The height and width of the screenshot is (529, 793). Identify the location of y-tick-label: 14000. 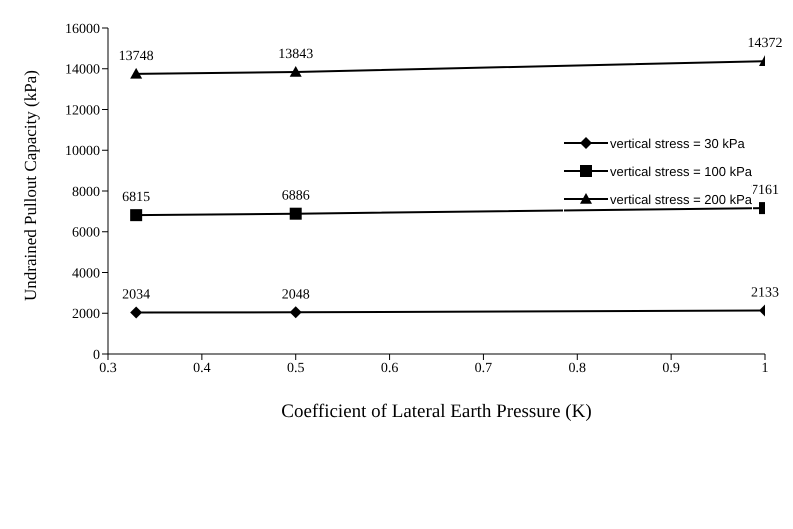
(82, 70).